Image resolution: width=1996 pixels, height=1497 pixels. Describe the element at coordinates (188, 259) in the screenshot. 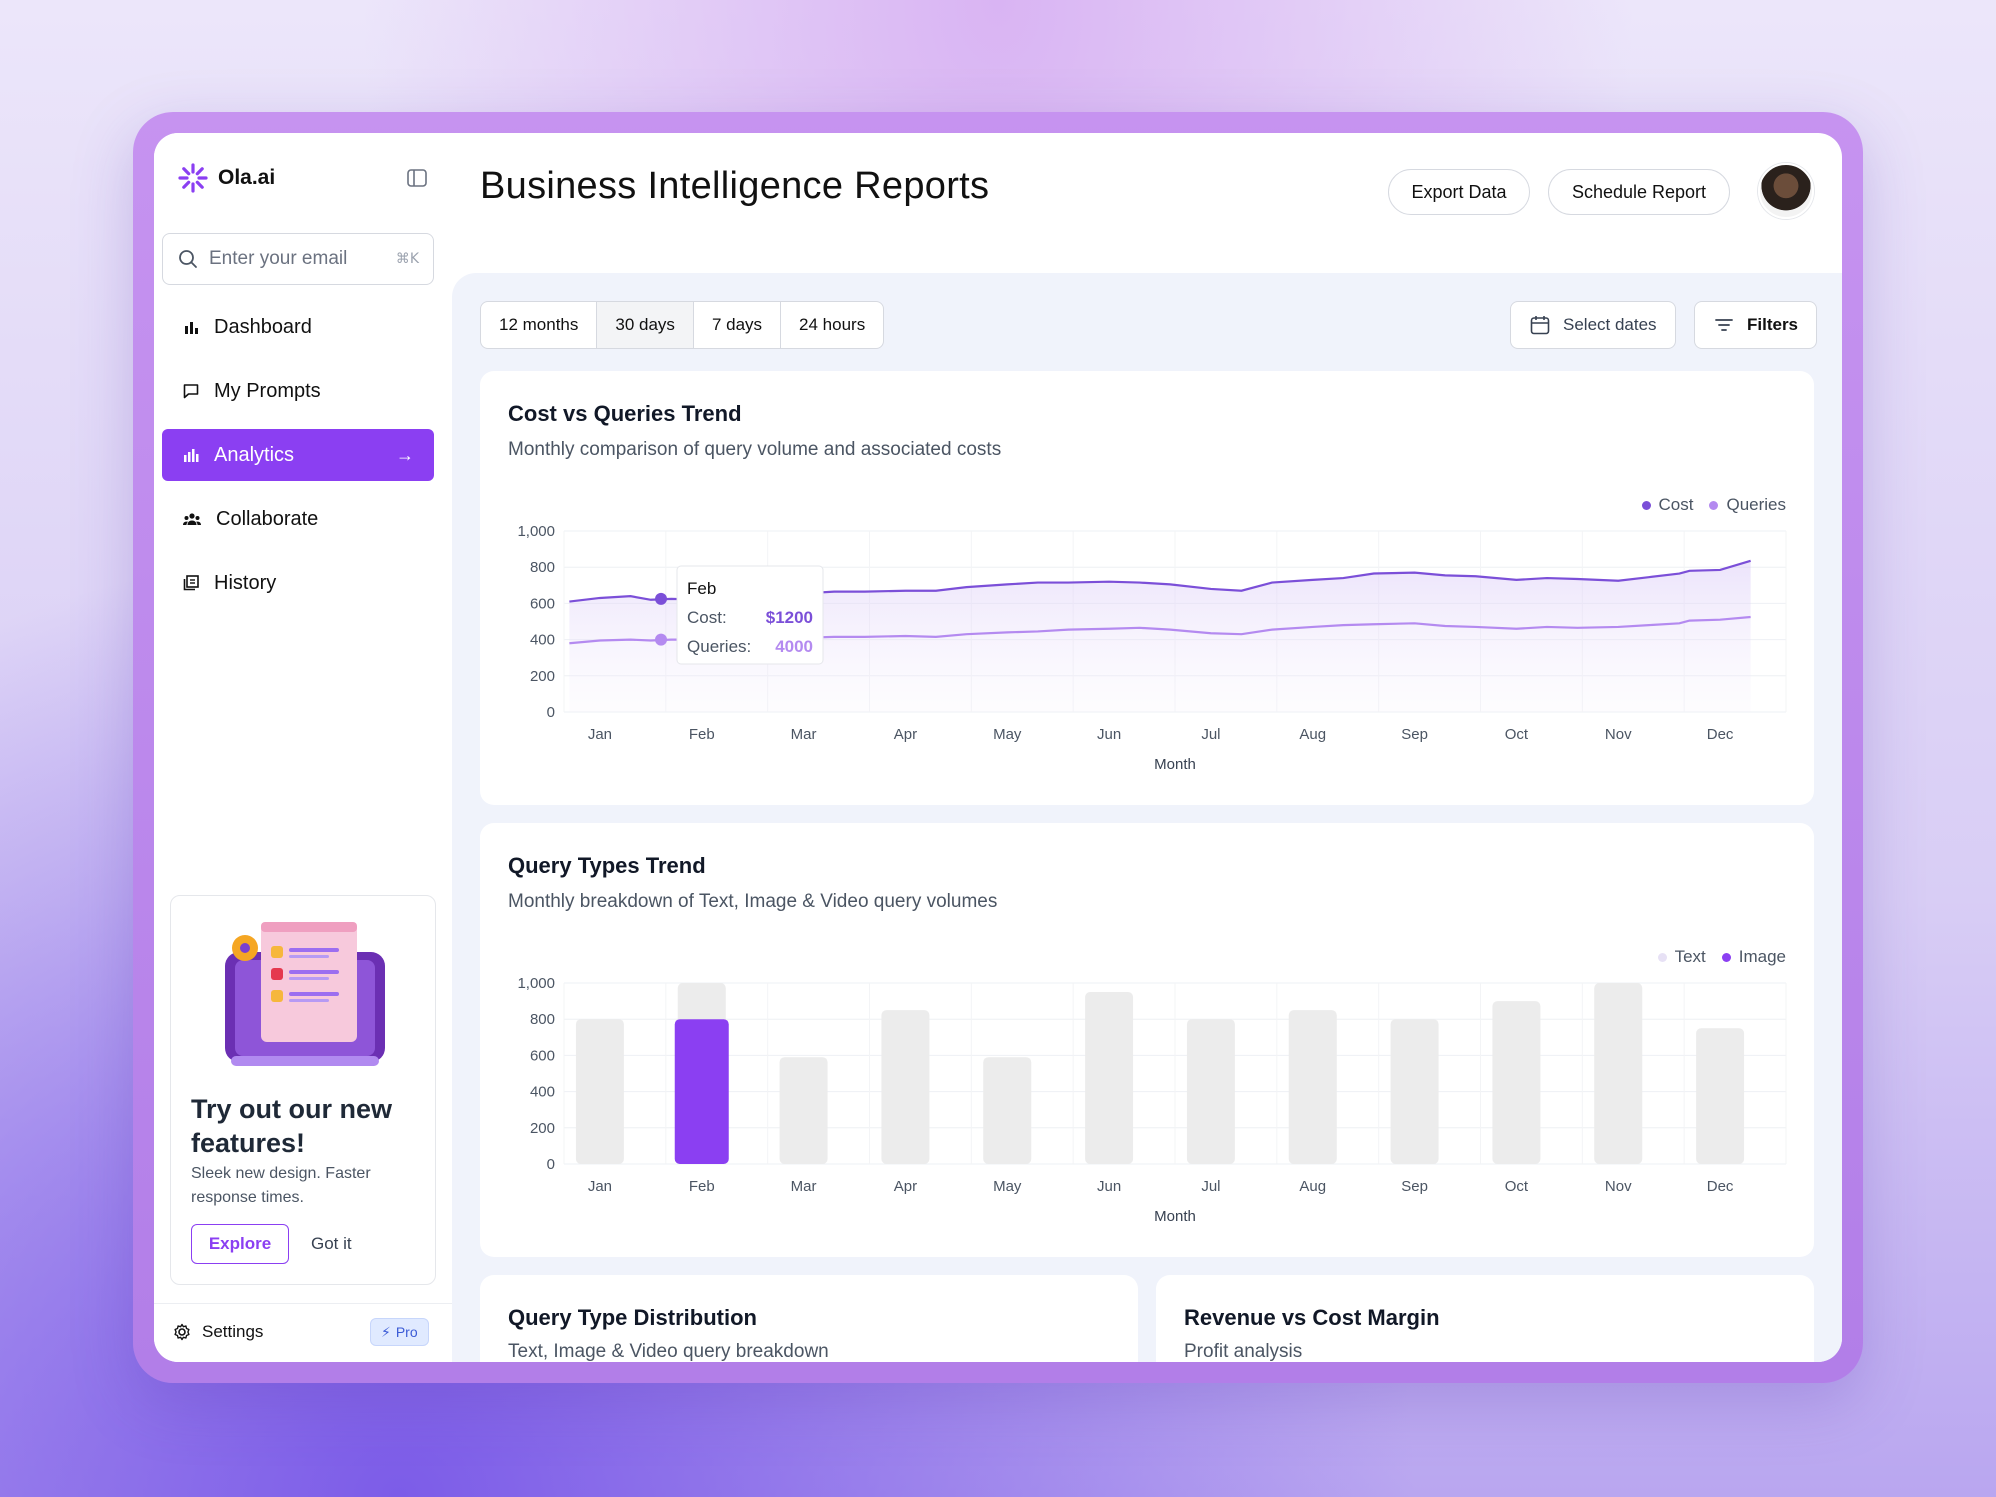

I see `search-icon` at that location.